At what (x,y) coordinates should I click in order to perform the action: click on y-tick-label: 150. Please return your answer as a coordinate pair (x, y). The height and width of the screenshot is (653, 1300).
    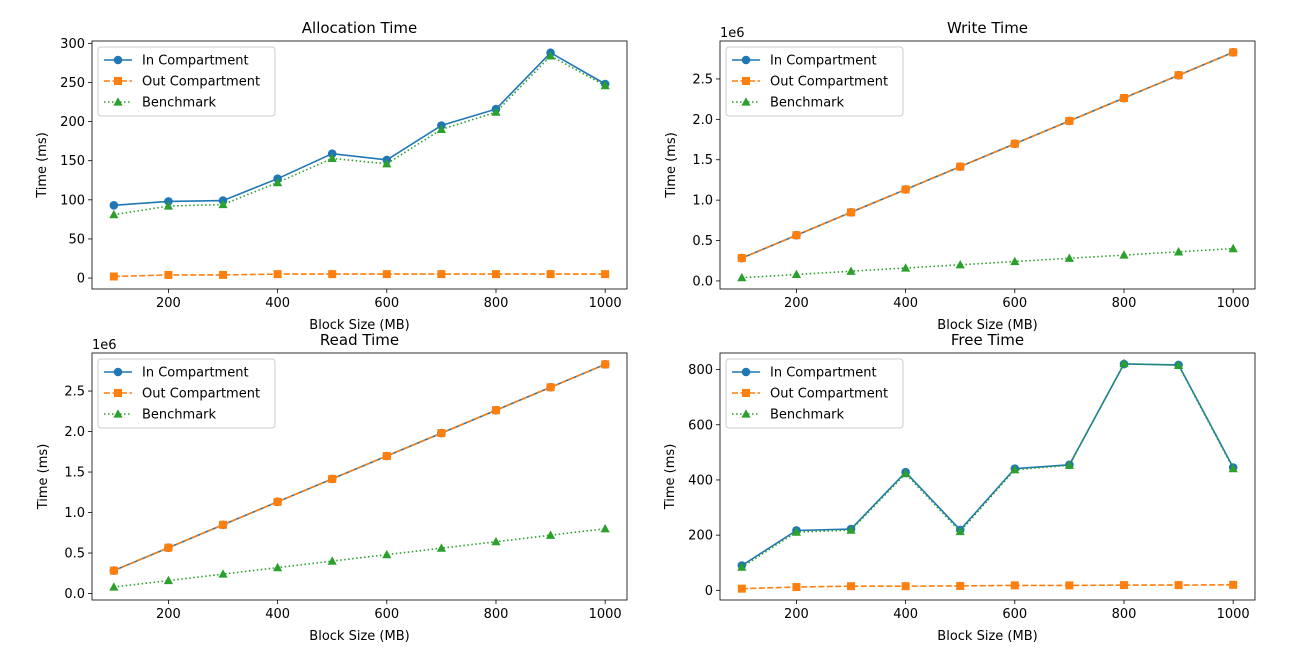
    Looking at the image, I should click on (72, 161).